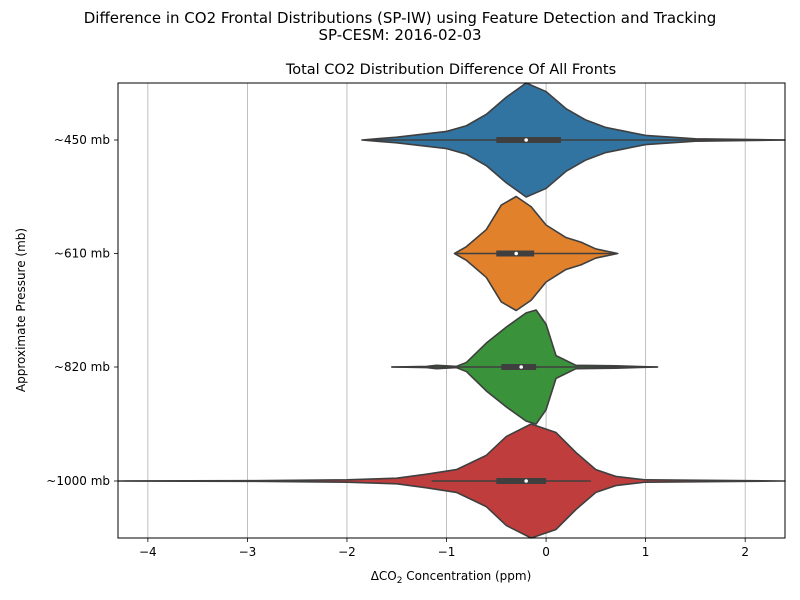 This screenshot has width=800, height=600. I want to click on x-axis-label: ΔCO2 Concentration (ppm), so click(451, 577).